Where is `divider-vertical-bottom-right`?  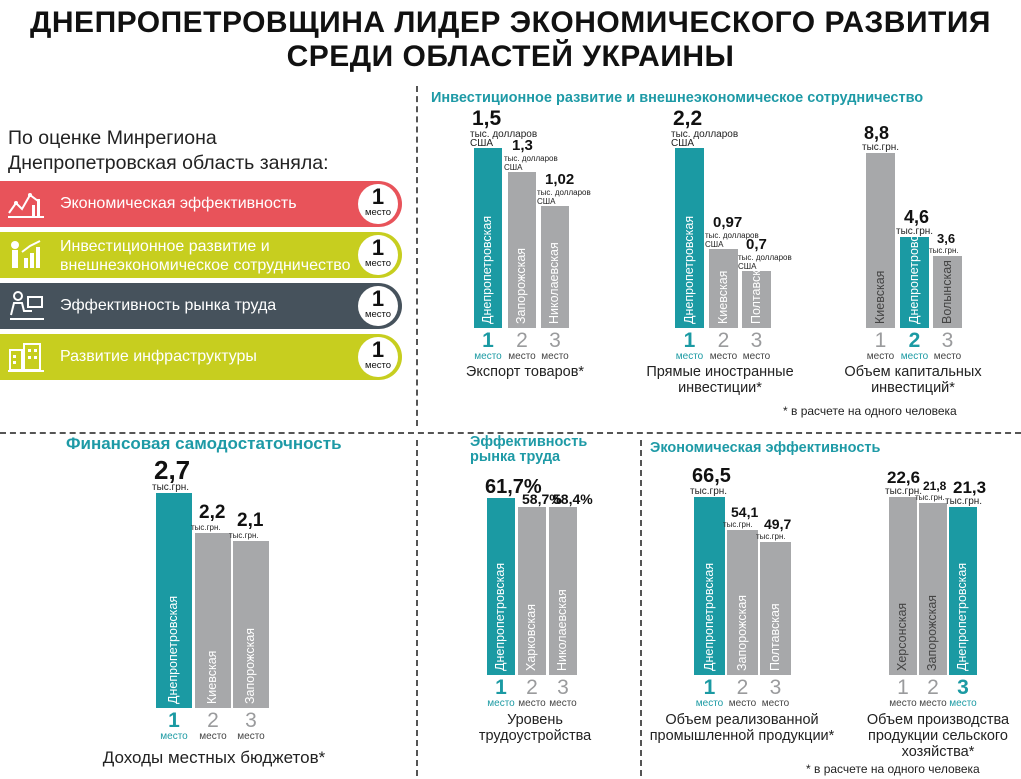
divider-vertical-bottom-right is located at coordinates (641, 608).